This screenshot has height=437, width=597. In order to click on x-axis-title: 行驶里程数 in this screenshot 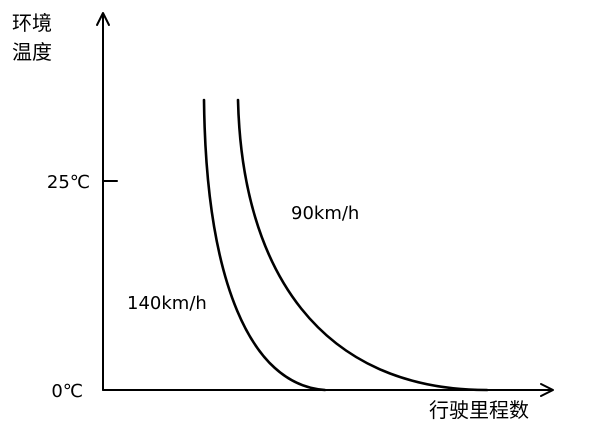, I will do `click(479, 410)`.